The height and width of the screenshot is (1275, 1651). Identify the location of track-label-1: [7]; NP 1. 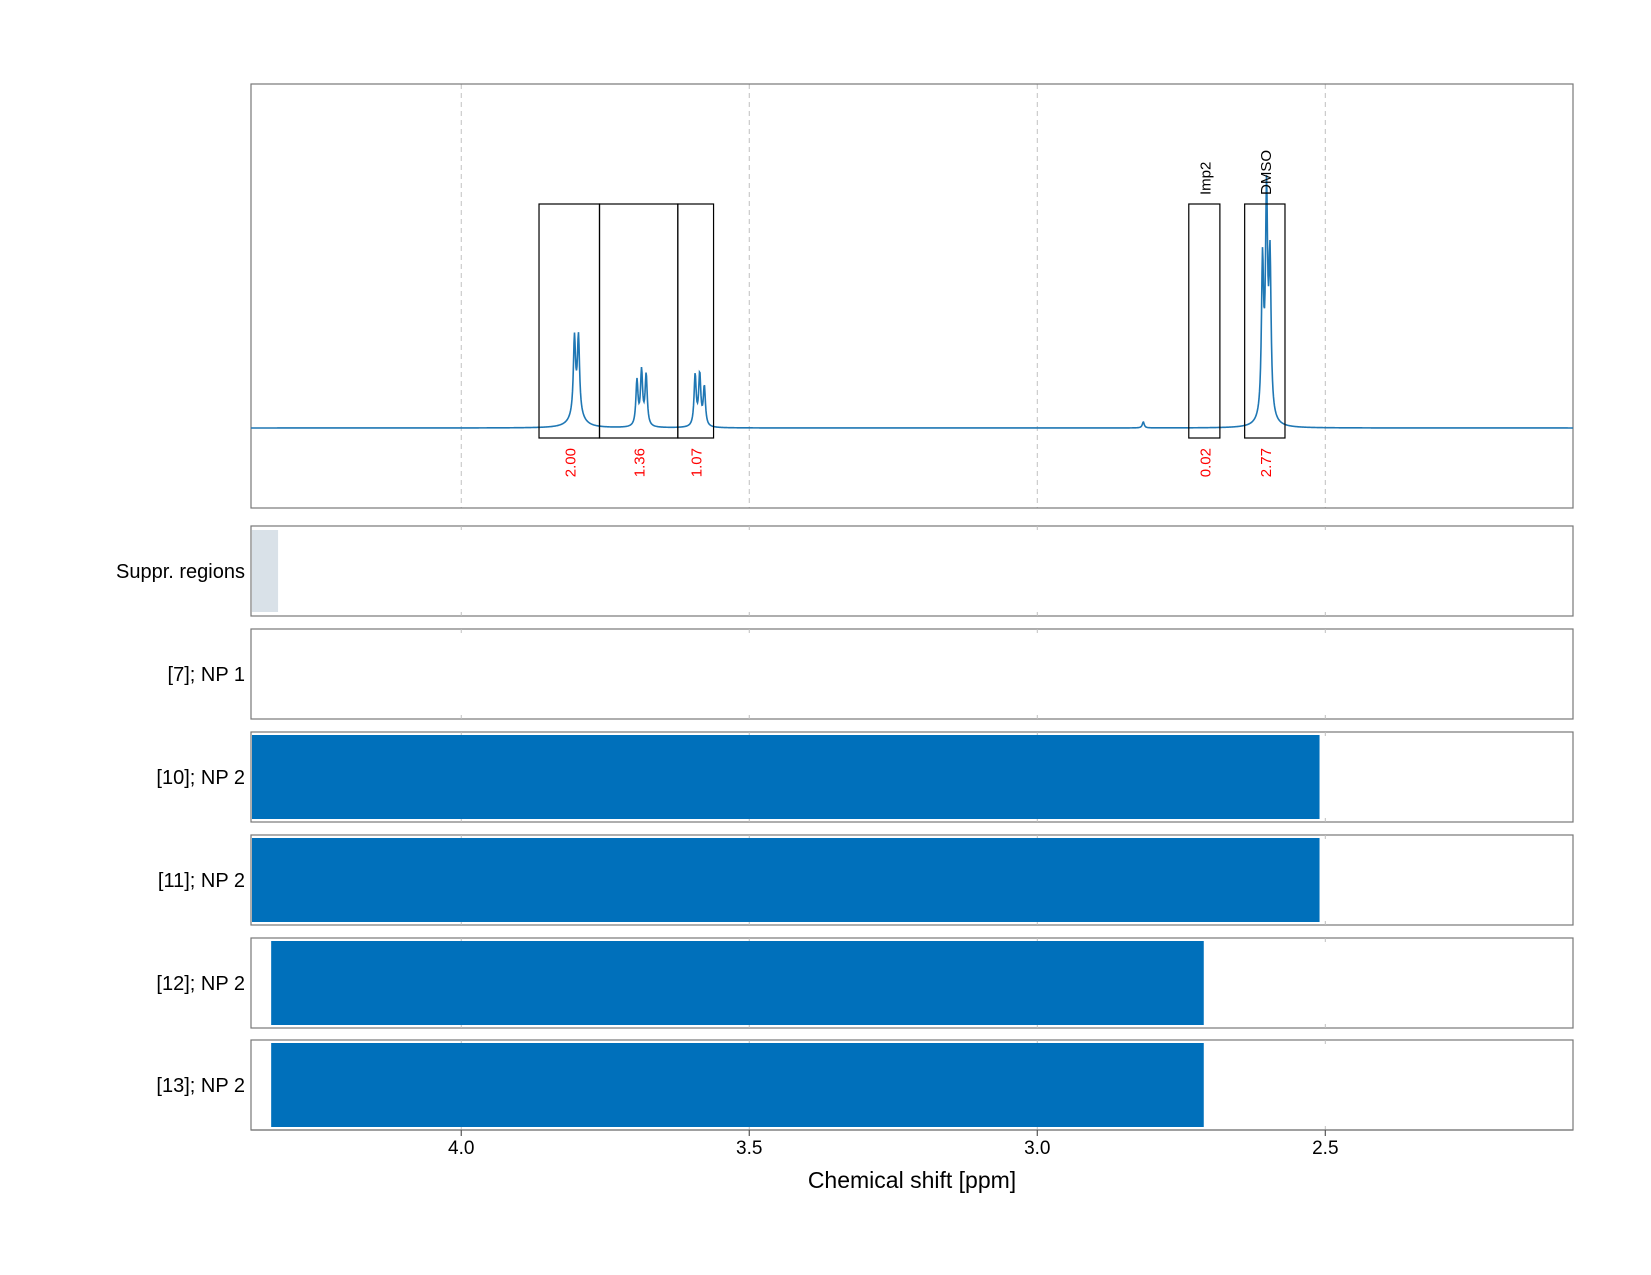
(206, 675).